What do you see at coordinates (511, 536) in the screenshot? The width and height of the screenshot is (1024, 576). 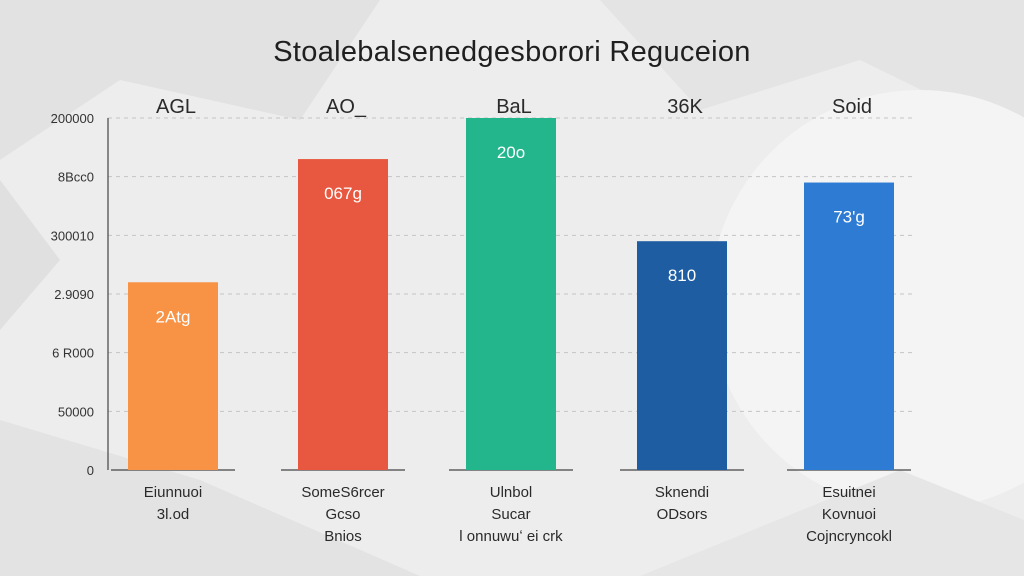 I see `x-category-label: l onnuwuʻ ei crk` at bounding box center [511, 536].